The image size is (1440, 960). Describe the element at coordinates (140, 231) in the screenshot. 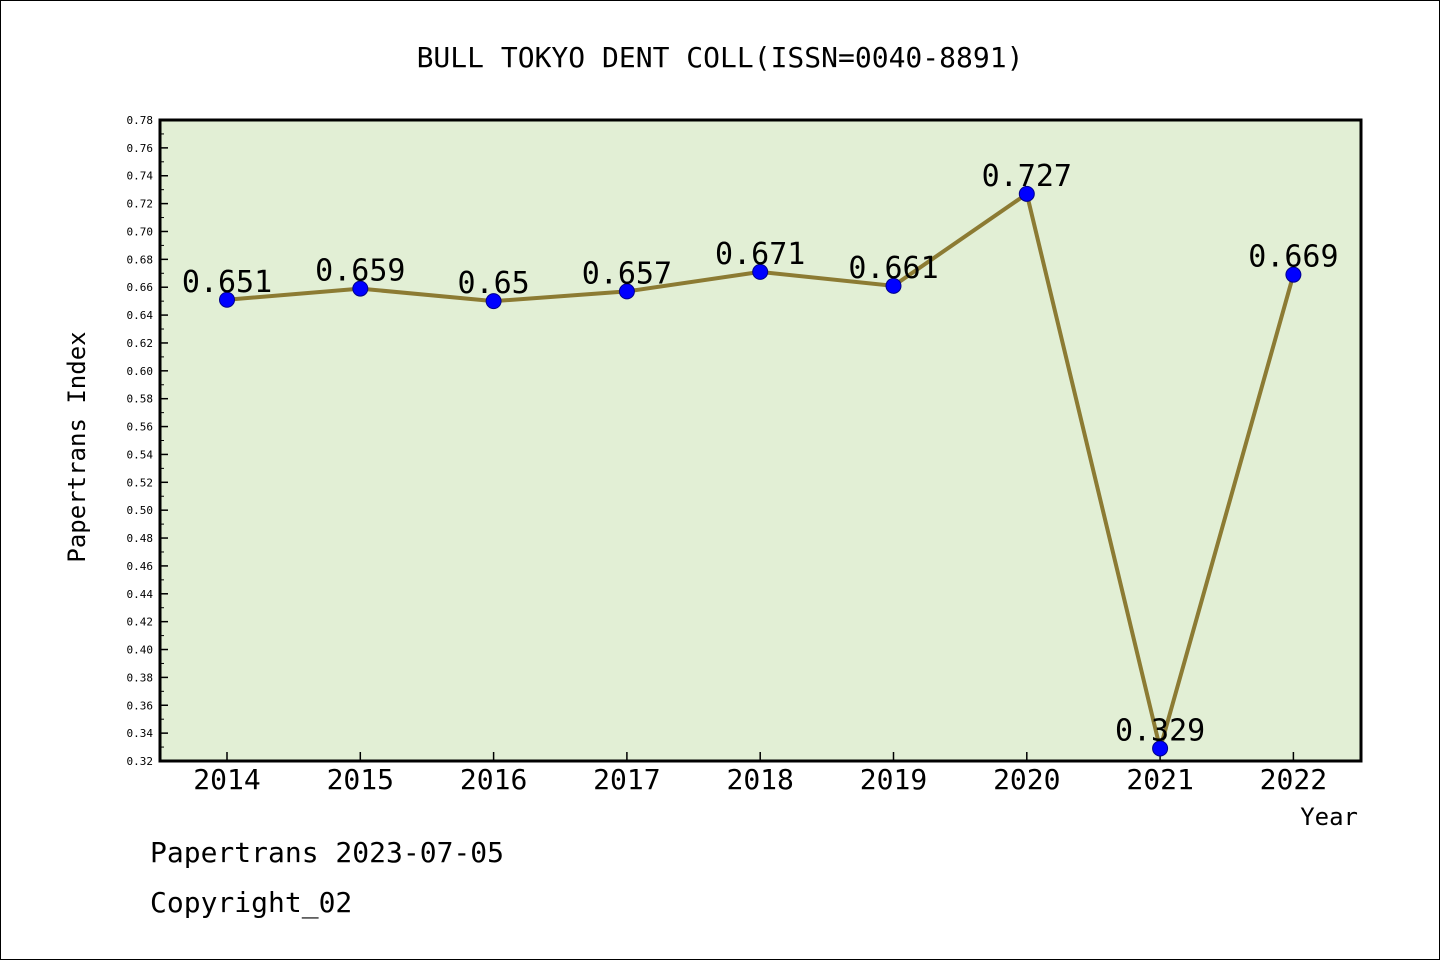

I see `y-tick-label: 0.70` at that location.